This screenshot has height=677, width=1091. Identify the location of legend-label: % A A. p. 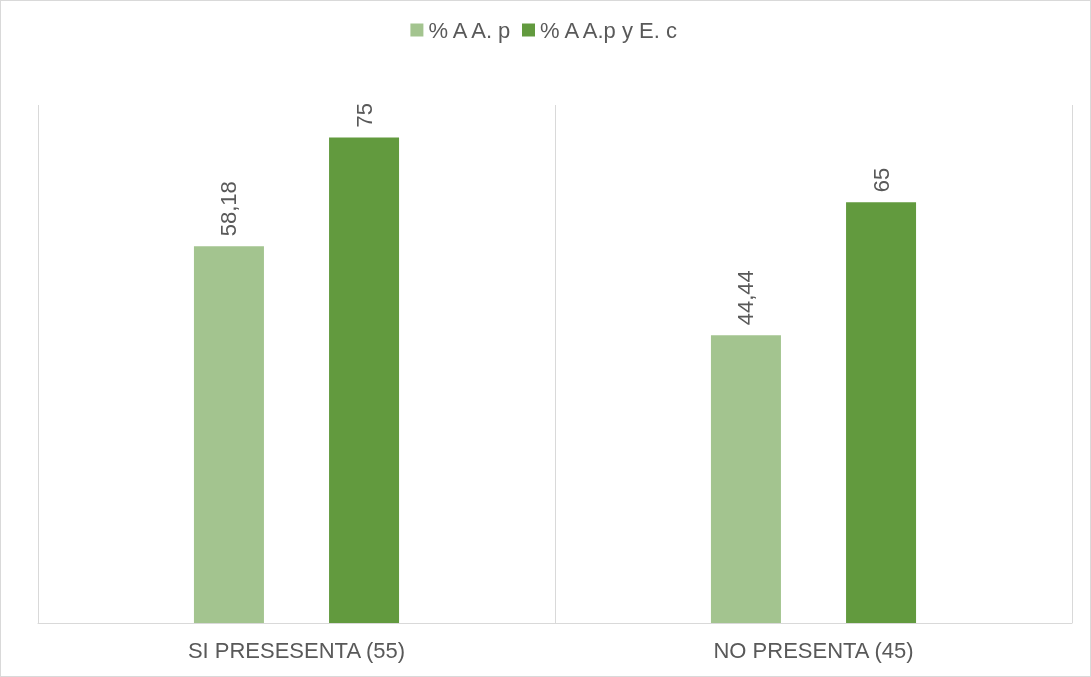
(469, 30).